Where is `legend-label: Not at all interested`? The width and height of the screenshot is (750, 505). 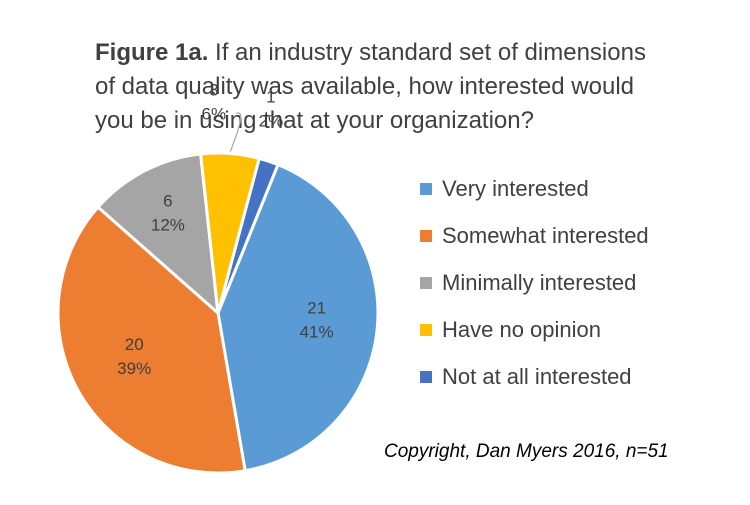
legend-label: Not at all interested is located at coordinates (537, 376).